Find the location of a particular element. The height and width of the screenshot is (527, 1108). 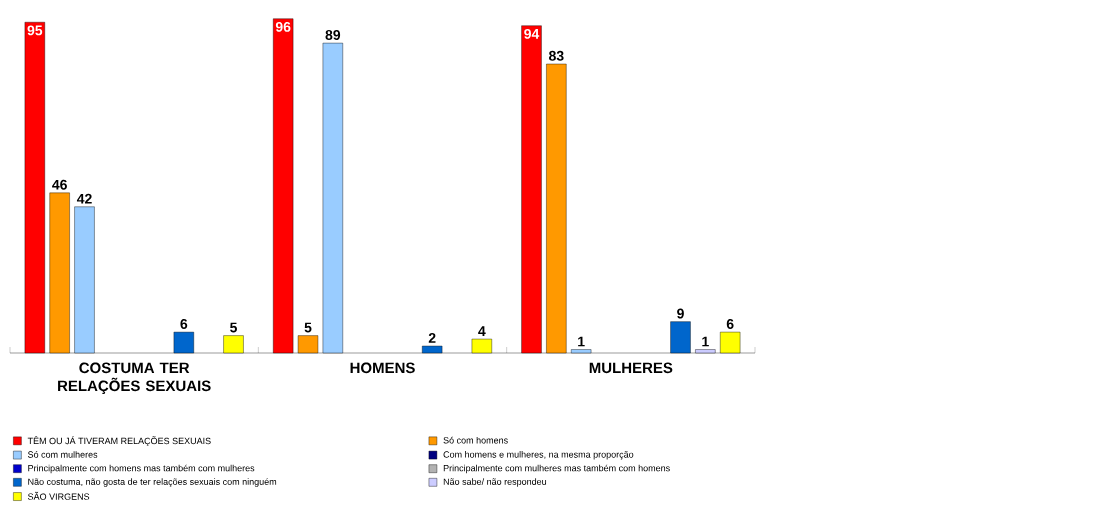

data-label: 4 is located at coordinates (482, 331).